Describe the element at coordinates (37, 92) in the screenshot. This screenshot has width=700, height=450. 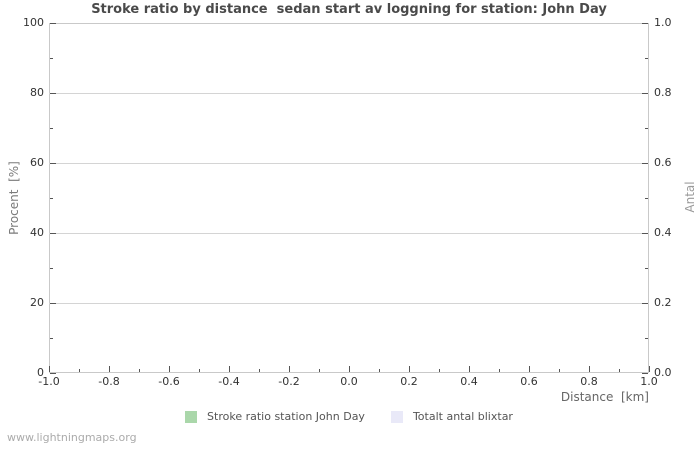
I see `y-left-tick-label: 80` at that location.